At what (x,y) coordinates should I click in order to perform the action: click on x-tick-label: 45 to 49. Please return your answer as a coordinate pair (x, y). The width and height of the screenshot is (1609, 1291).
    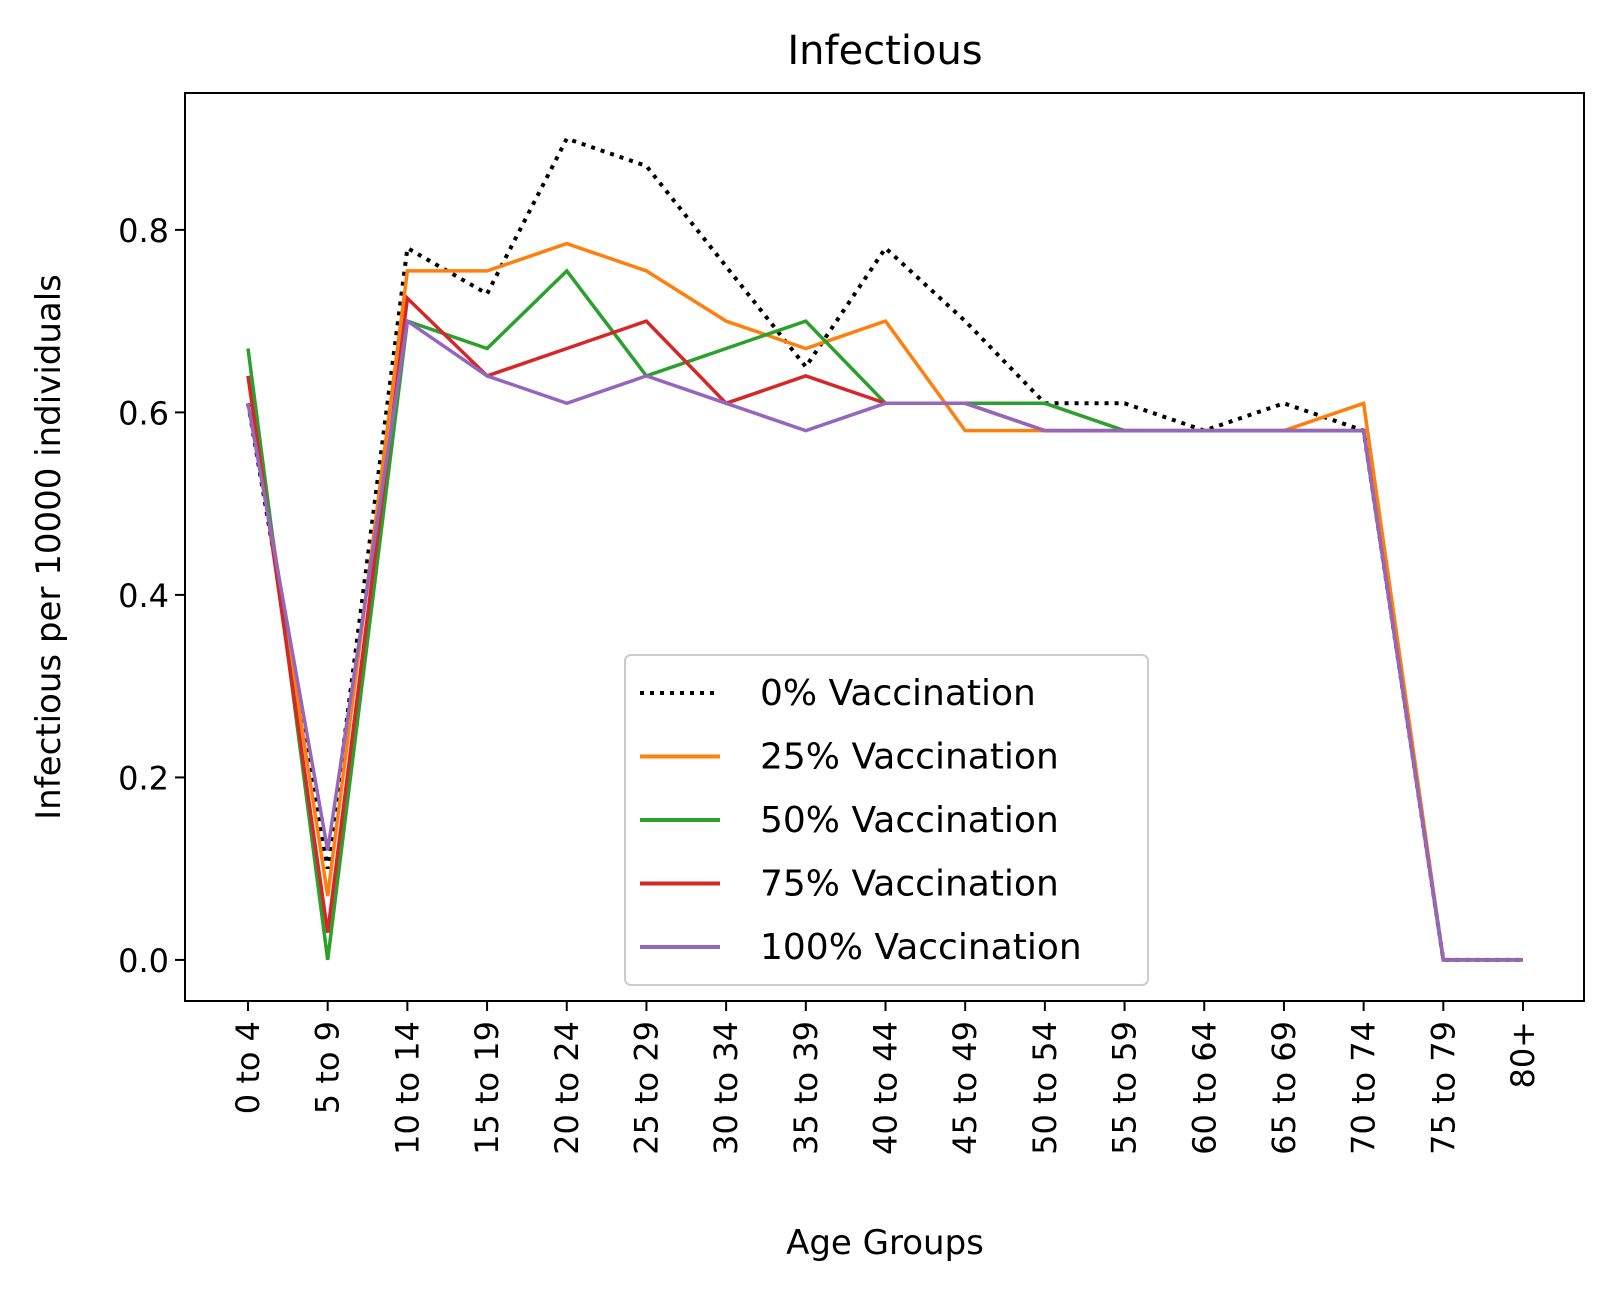
    Looking at the image, I should click on (965, 1088).